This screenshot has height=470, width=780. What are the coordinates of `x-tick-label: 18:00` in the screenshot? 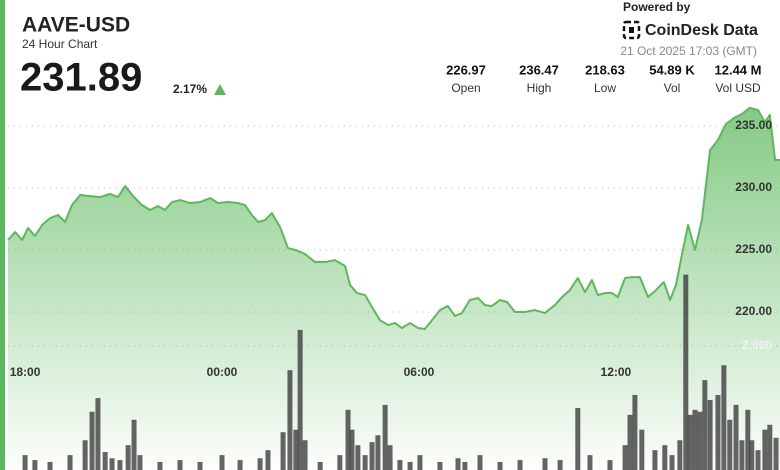 It's located at (25, 372).